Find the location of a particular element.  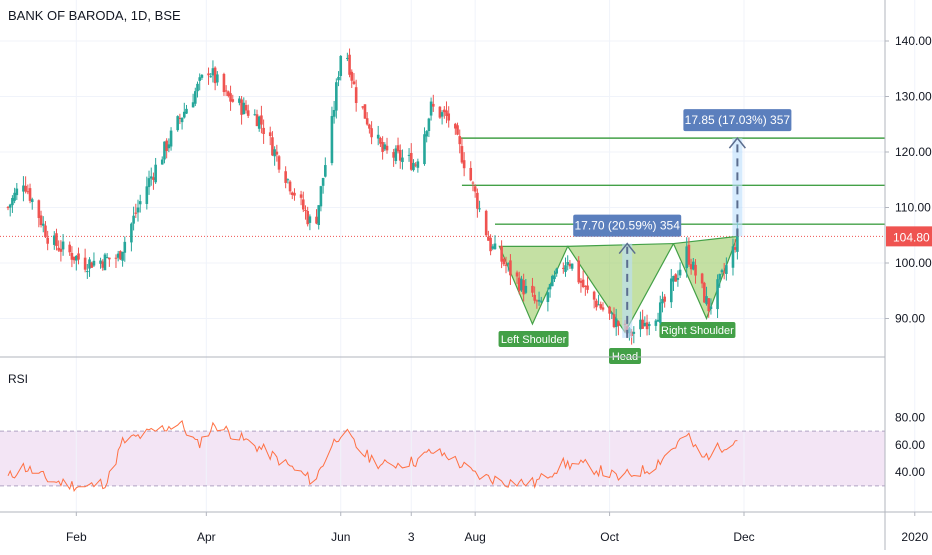

price-tag-label: 104.80 is located at coordinates (911, 237).